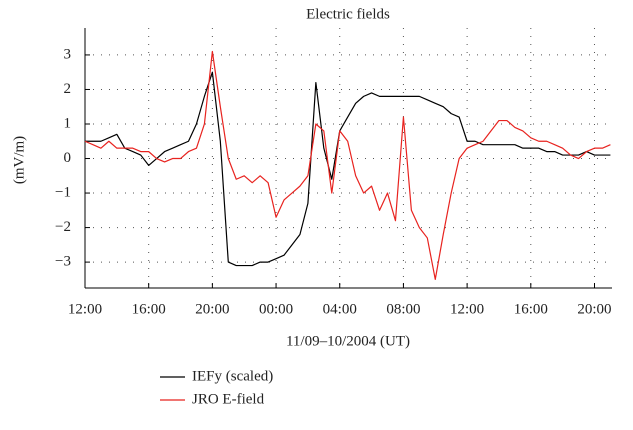 Image resolution: width=633 pixels, height=430 pixels. I want to click on chart-title: Electric fields, so click(348, 14).